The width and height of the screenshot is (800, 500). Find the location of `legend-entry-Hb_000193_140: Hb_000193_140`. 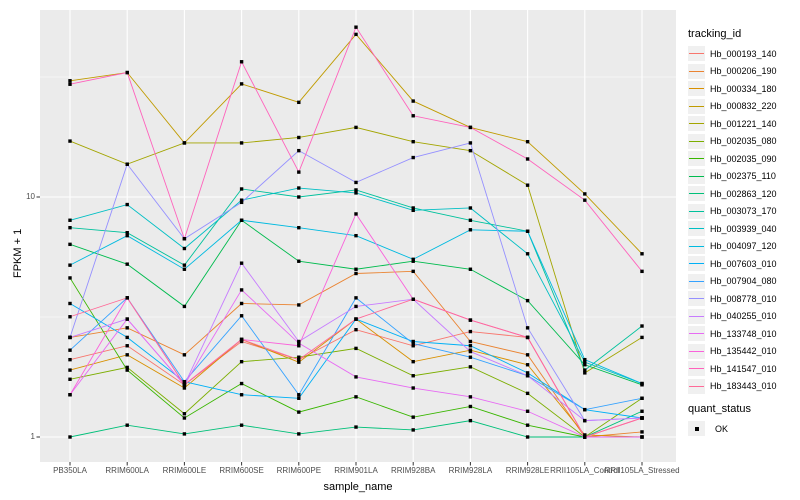

legend-entry-Hb_000193_140: Hb_000193_140 is located at coordinates (732, 53).